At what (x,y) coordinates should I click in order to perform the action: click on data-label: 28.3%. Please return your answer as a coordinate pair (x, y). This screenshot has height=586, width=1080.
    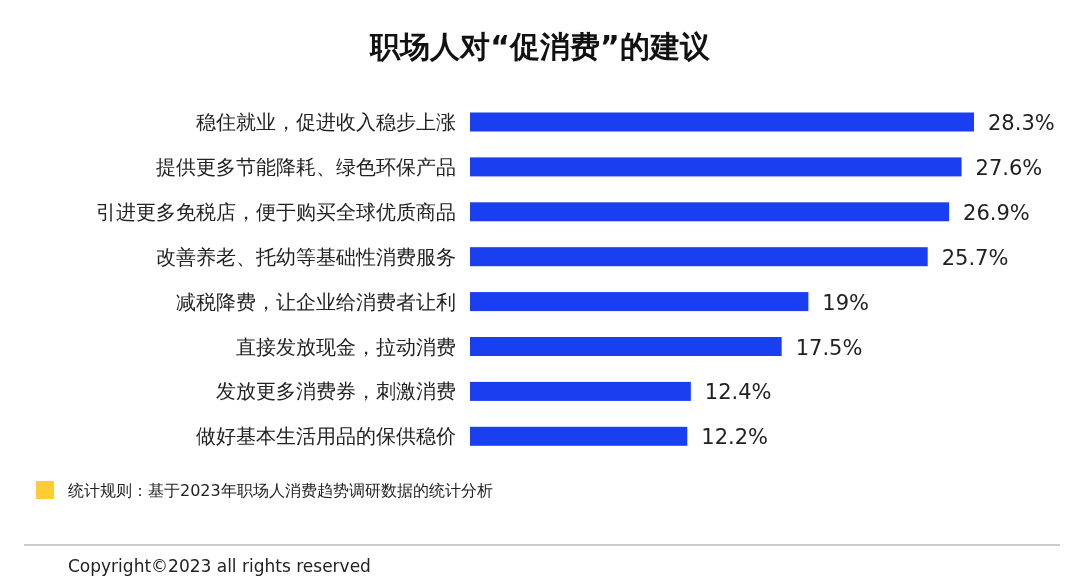
    Looking at the image, I should click on (1021, 123).